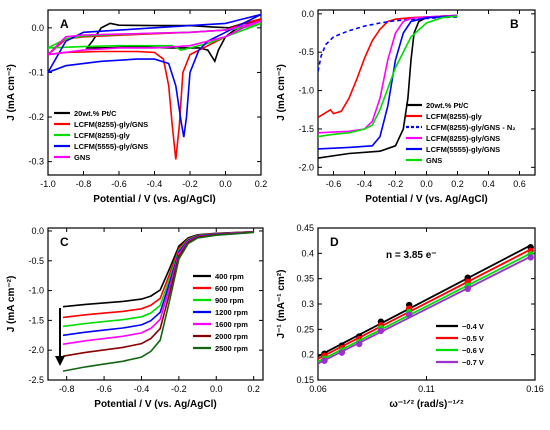 The width and height of the screenshot is (550, 430). Describe the element at coordinates (473, 338) in the screenshot. I see `legend-label: −0.5 V` at that location.